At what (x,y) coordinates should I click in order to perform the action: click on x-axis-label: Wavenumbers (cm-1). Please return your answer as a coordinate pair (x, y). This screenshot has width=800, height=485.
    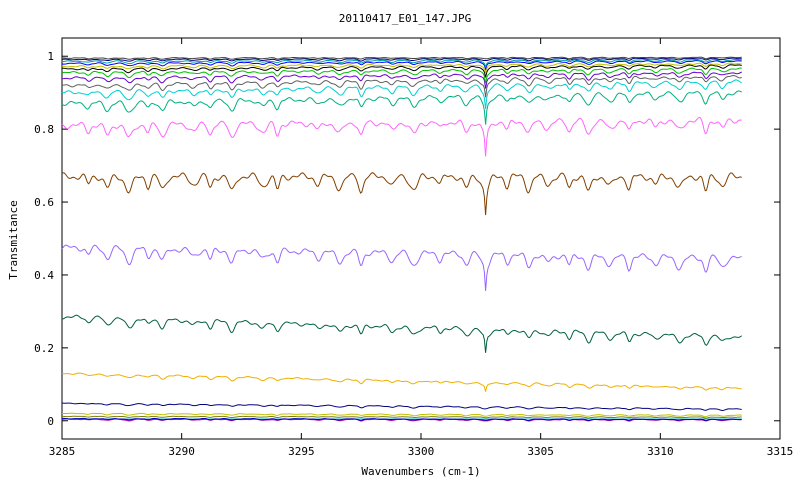
    Looking at the image, I should click on (420, 471).